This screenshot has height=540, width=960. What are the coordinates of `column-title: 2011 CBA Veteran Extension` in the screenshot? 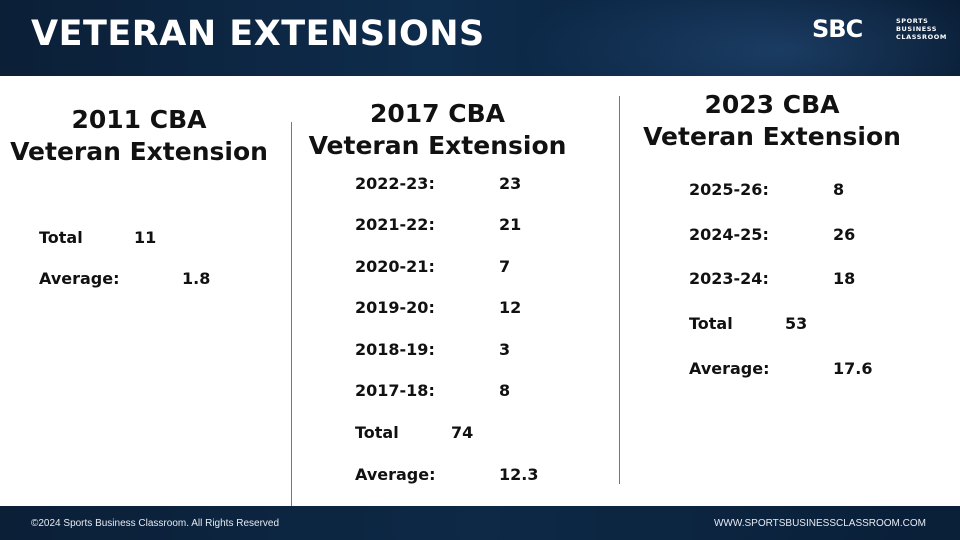 It's located at (139, 136).